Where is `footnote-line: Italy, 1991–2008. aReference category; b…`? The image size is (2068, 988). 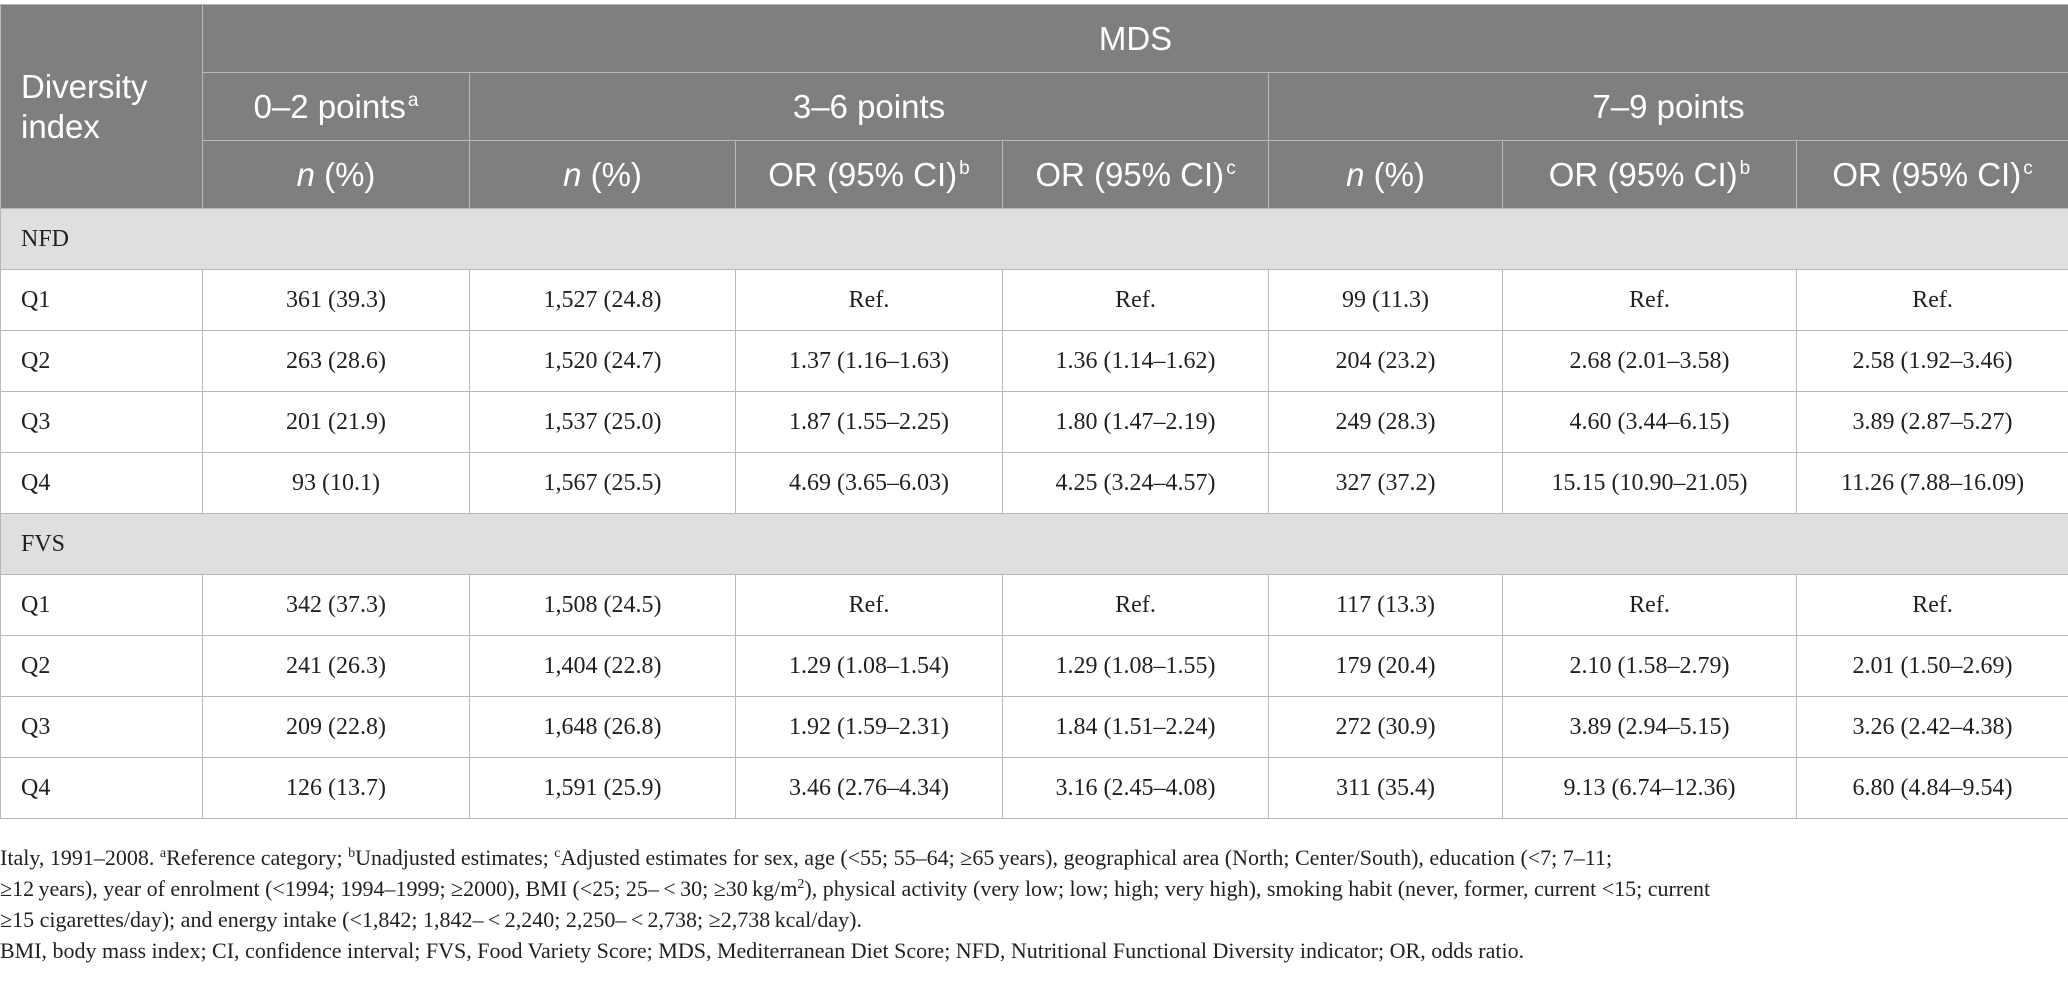 footnote-line: Italy, 1991–2008. aReference category; b… is located at coordinates (806, 857).